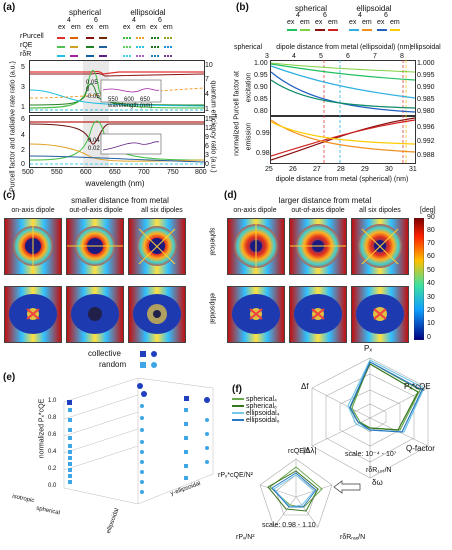 This screenshot has width=452, height=550. Describe the element at coordinates (380, 246) in the screenshot. I see `panel-d-map-spherical-all` at that location.